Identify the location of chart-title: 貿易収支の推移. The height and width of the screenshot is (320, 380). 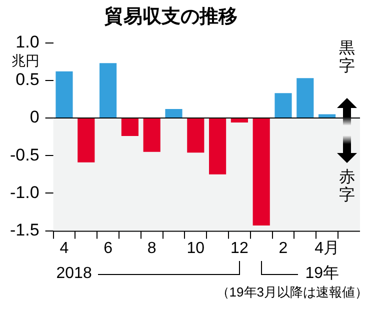
(171, 17).